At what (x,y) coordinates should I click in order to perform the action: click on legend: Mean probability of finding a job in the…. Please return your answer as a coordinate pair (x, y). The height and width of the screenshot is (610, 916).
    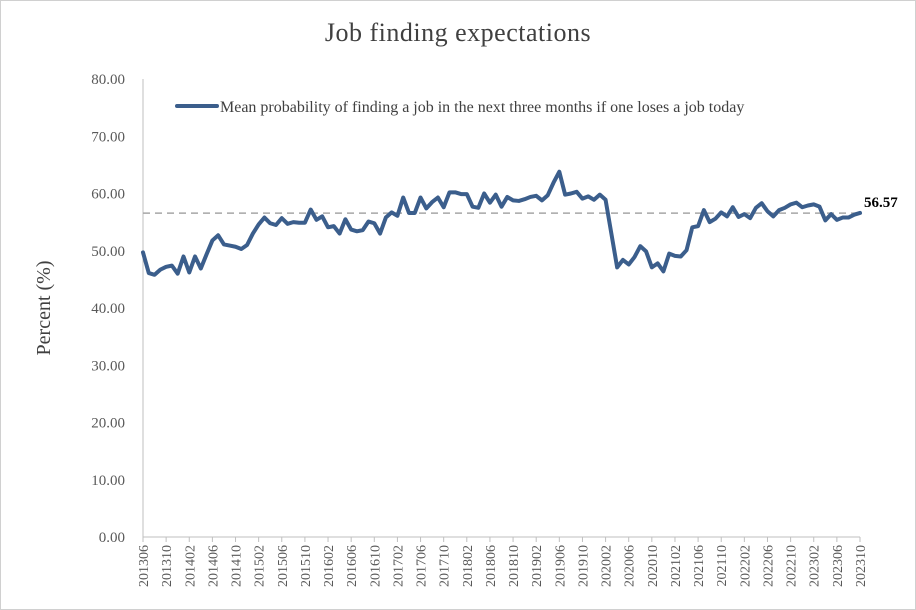
    Looking at the image, I should click on (459, 107).